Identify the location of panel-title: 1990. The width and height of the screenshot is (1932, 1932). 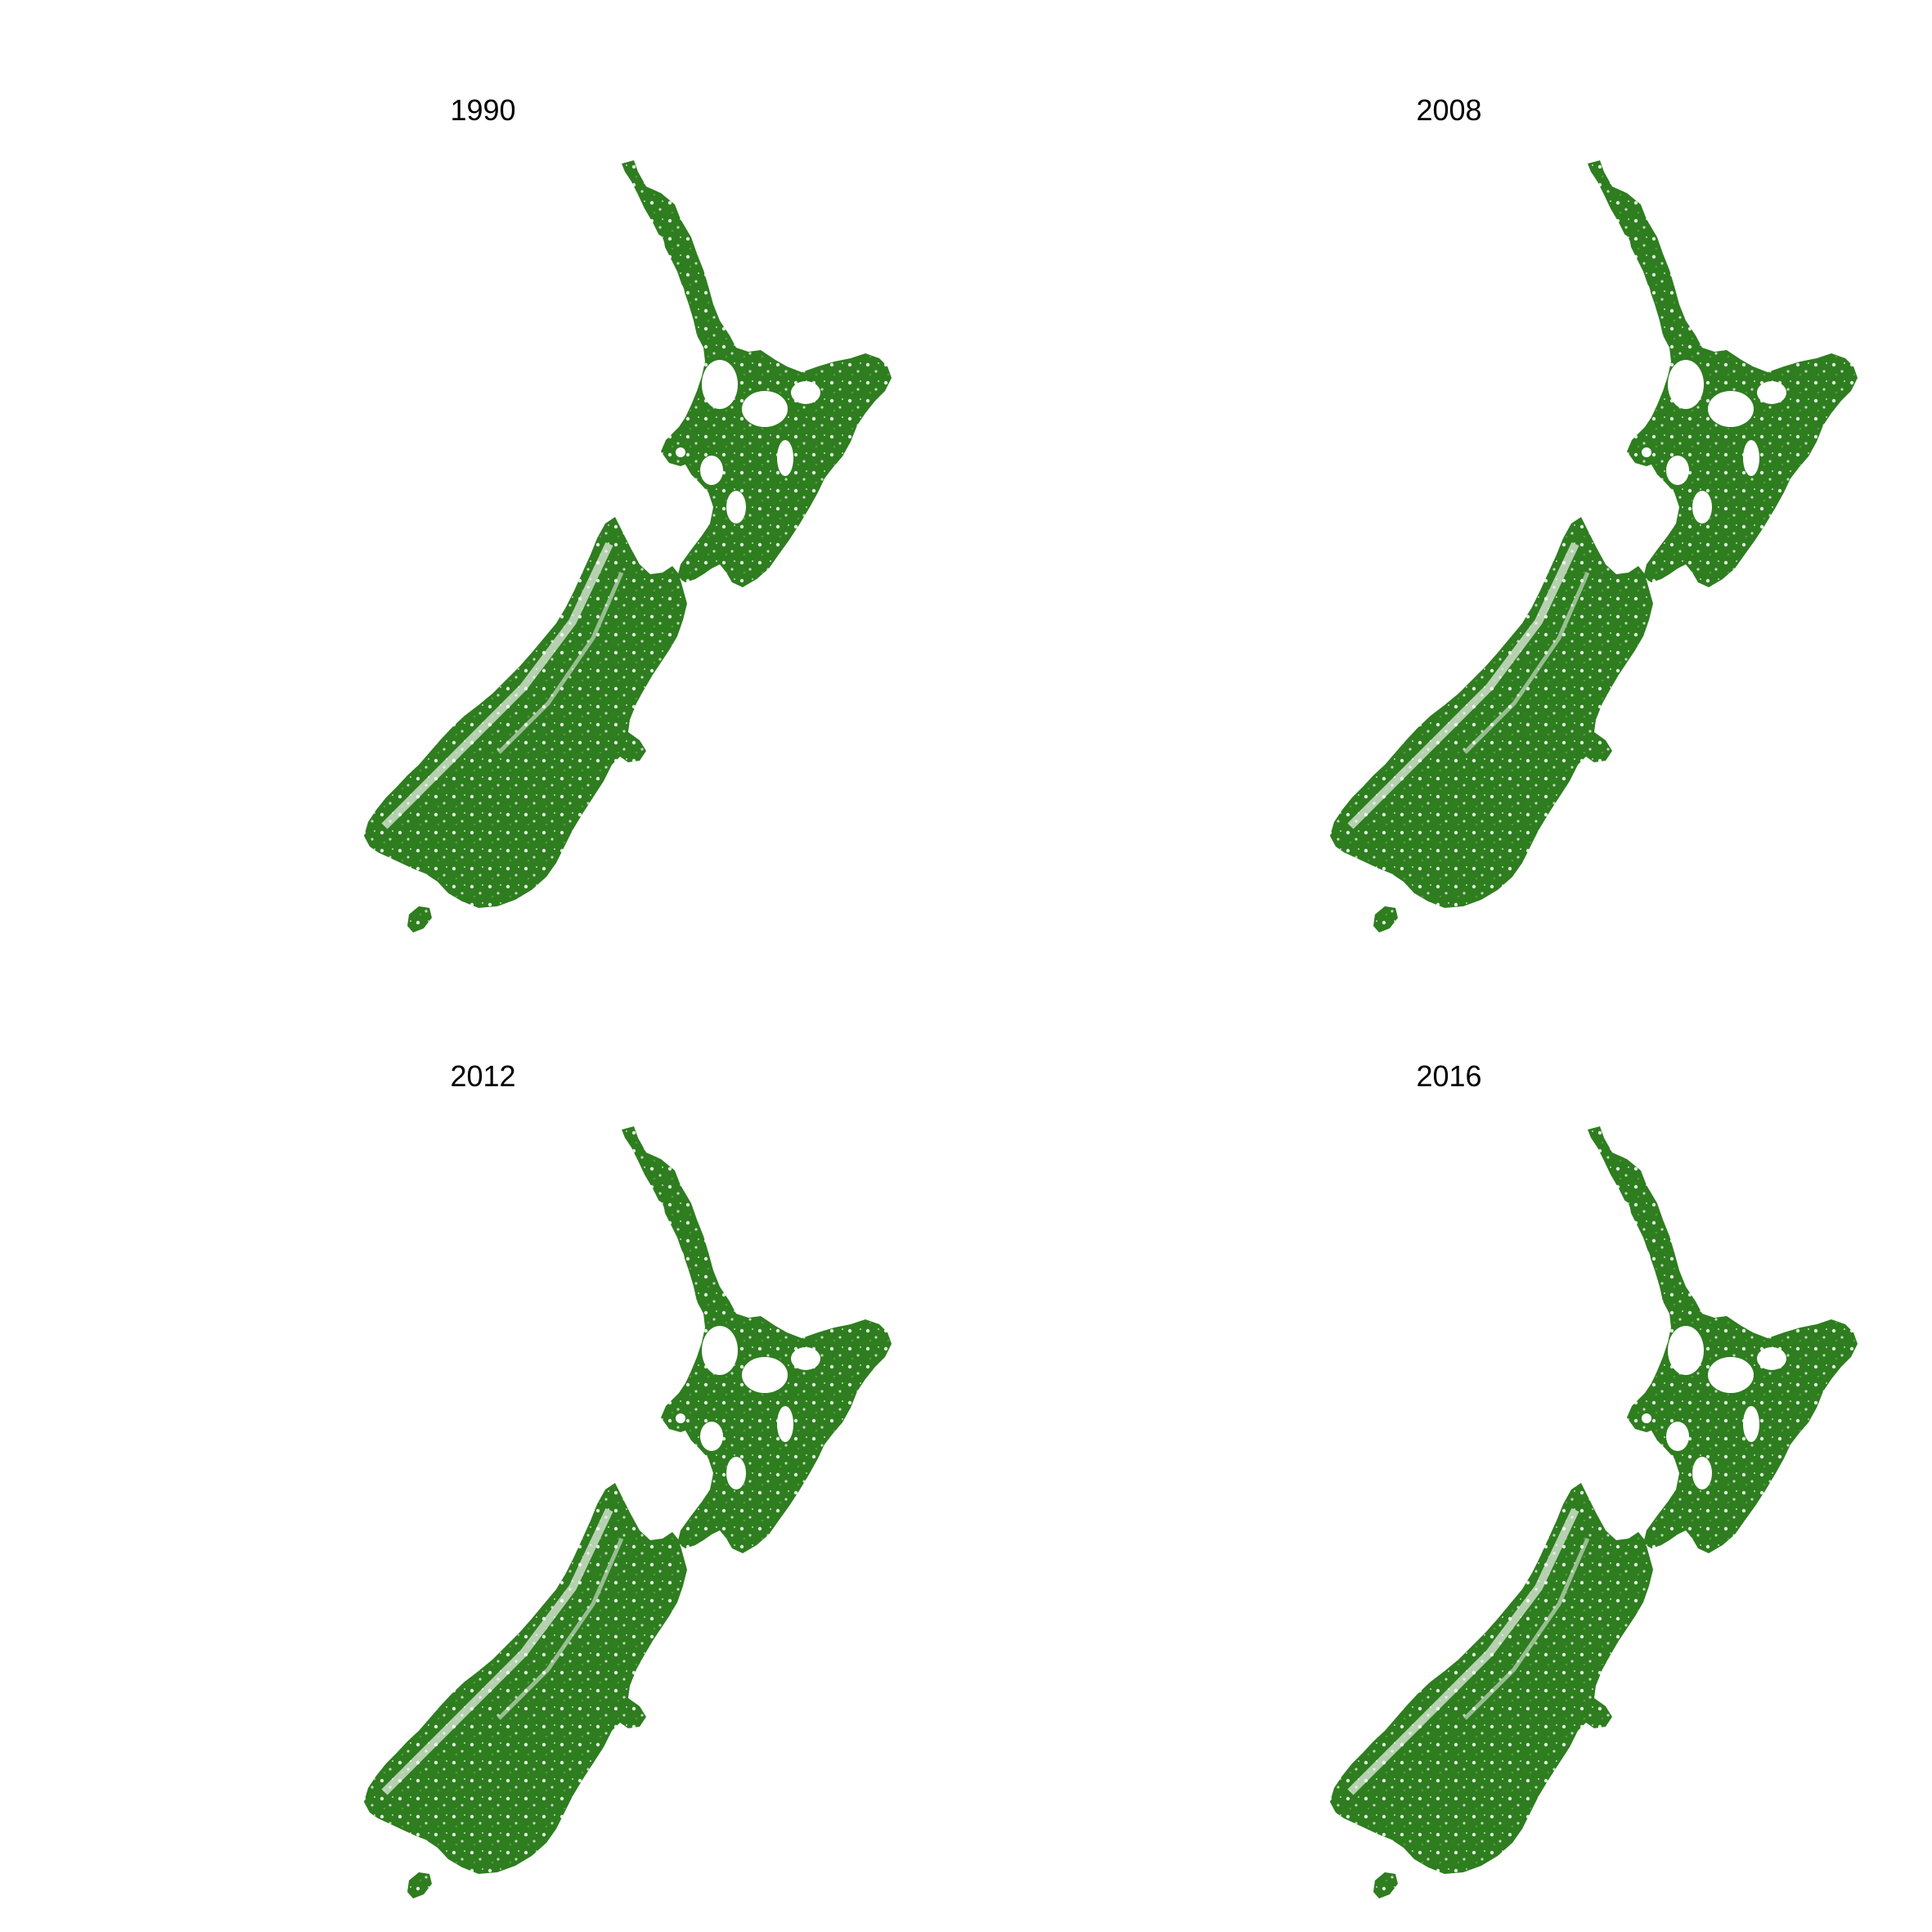
(483, 110).